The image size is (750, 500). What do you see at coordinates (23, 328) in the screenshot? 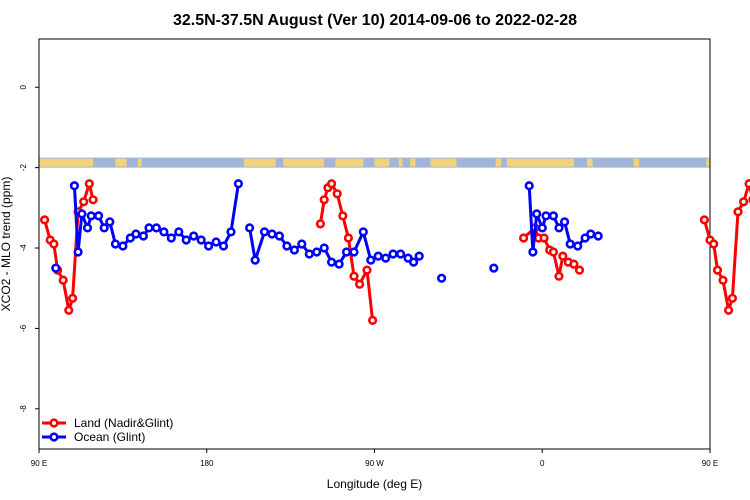
I see `y-tick-label: -6` at bounding box center [23, 328].